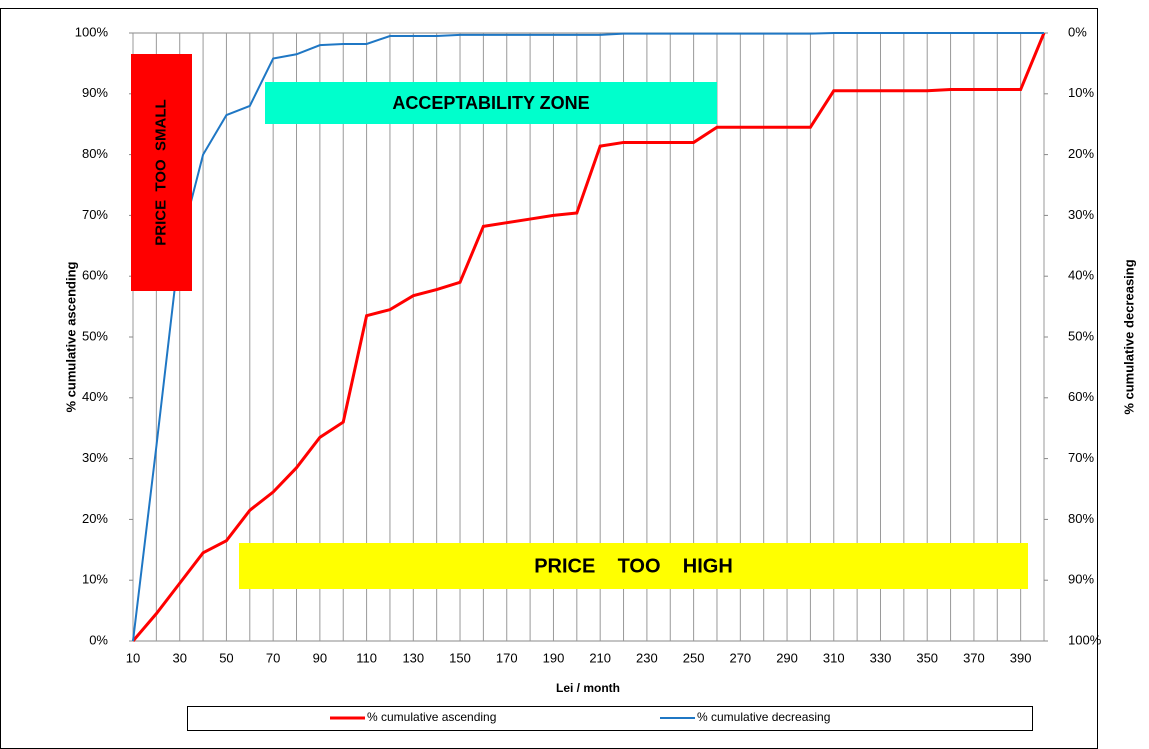  I want to click on x-tick-label: 130, so click(413, 657).